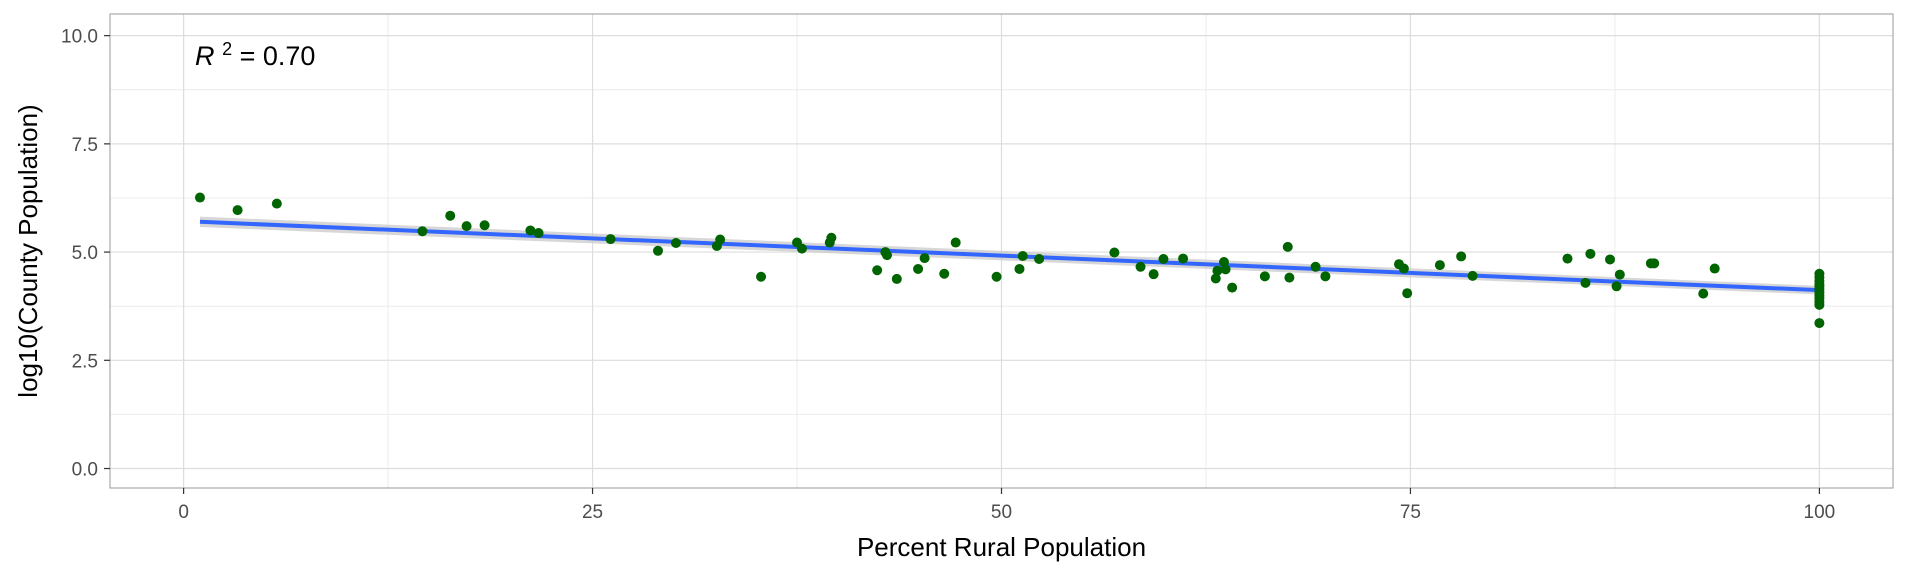 The width and height of the screenshot is (1920, 576). I want to click on x-tick-label: 50, so click(1001, 512).